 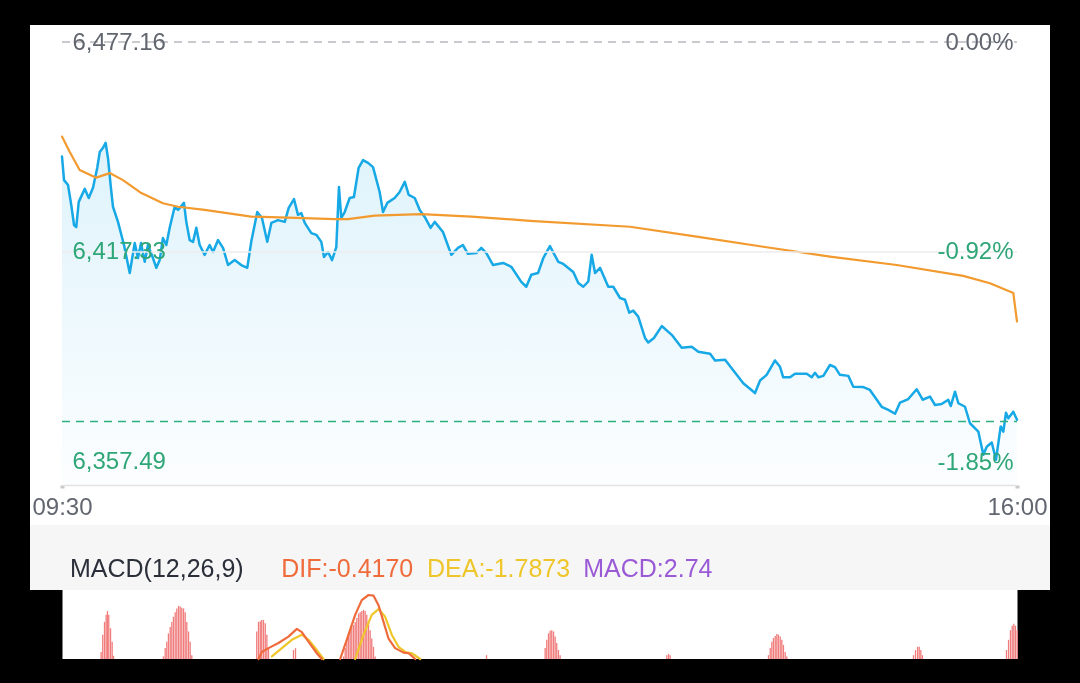 I want to click on text: MACD:2.74, so click(x=648, y=568).